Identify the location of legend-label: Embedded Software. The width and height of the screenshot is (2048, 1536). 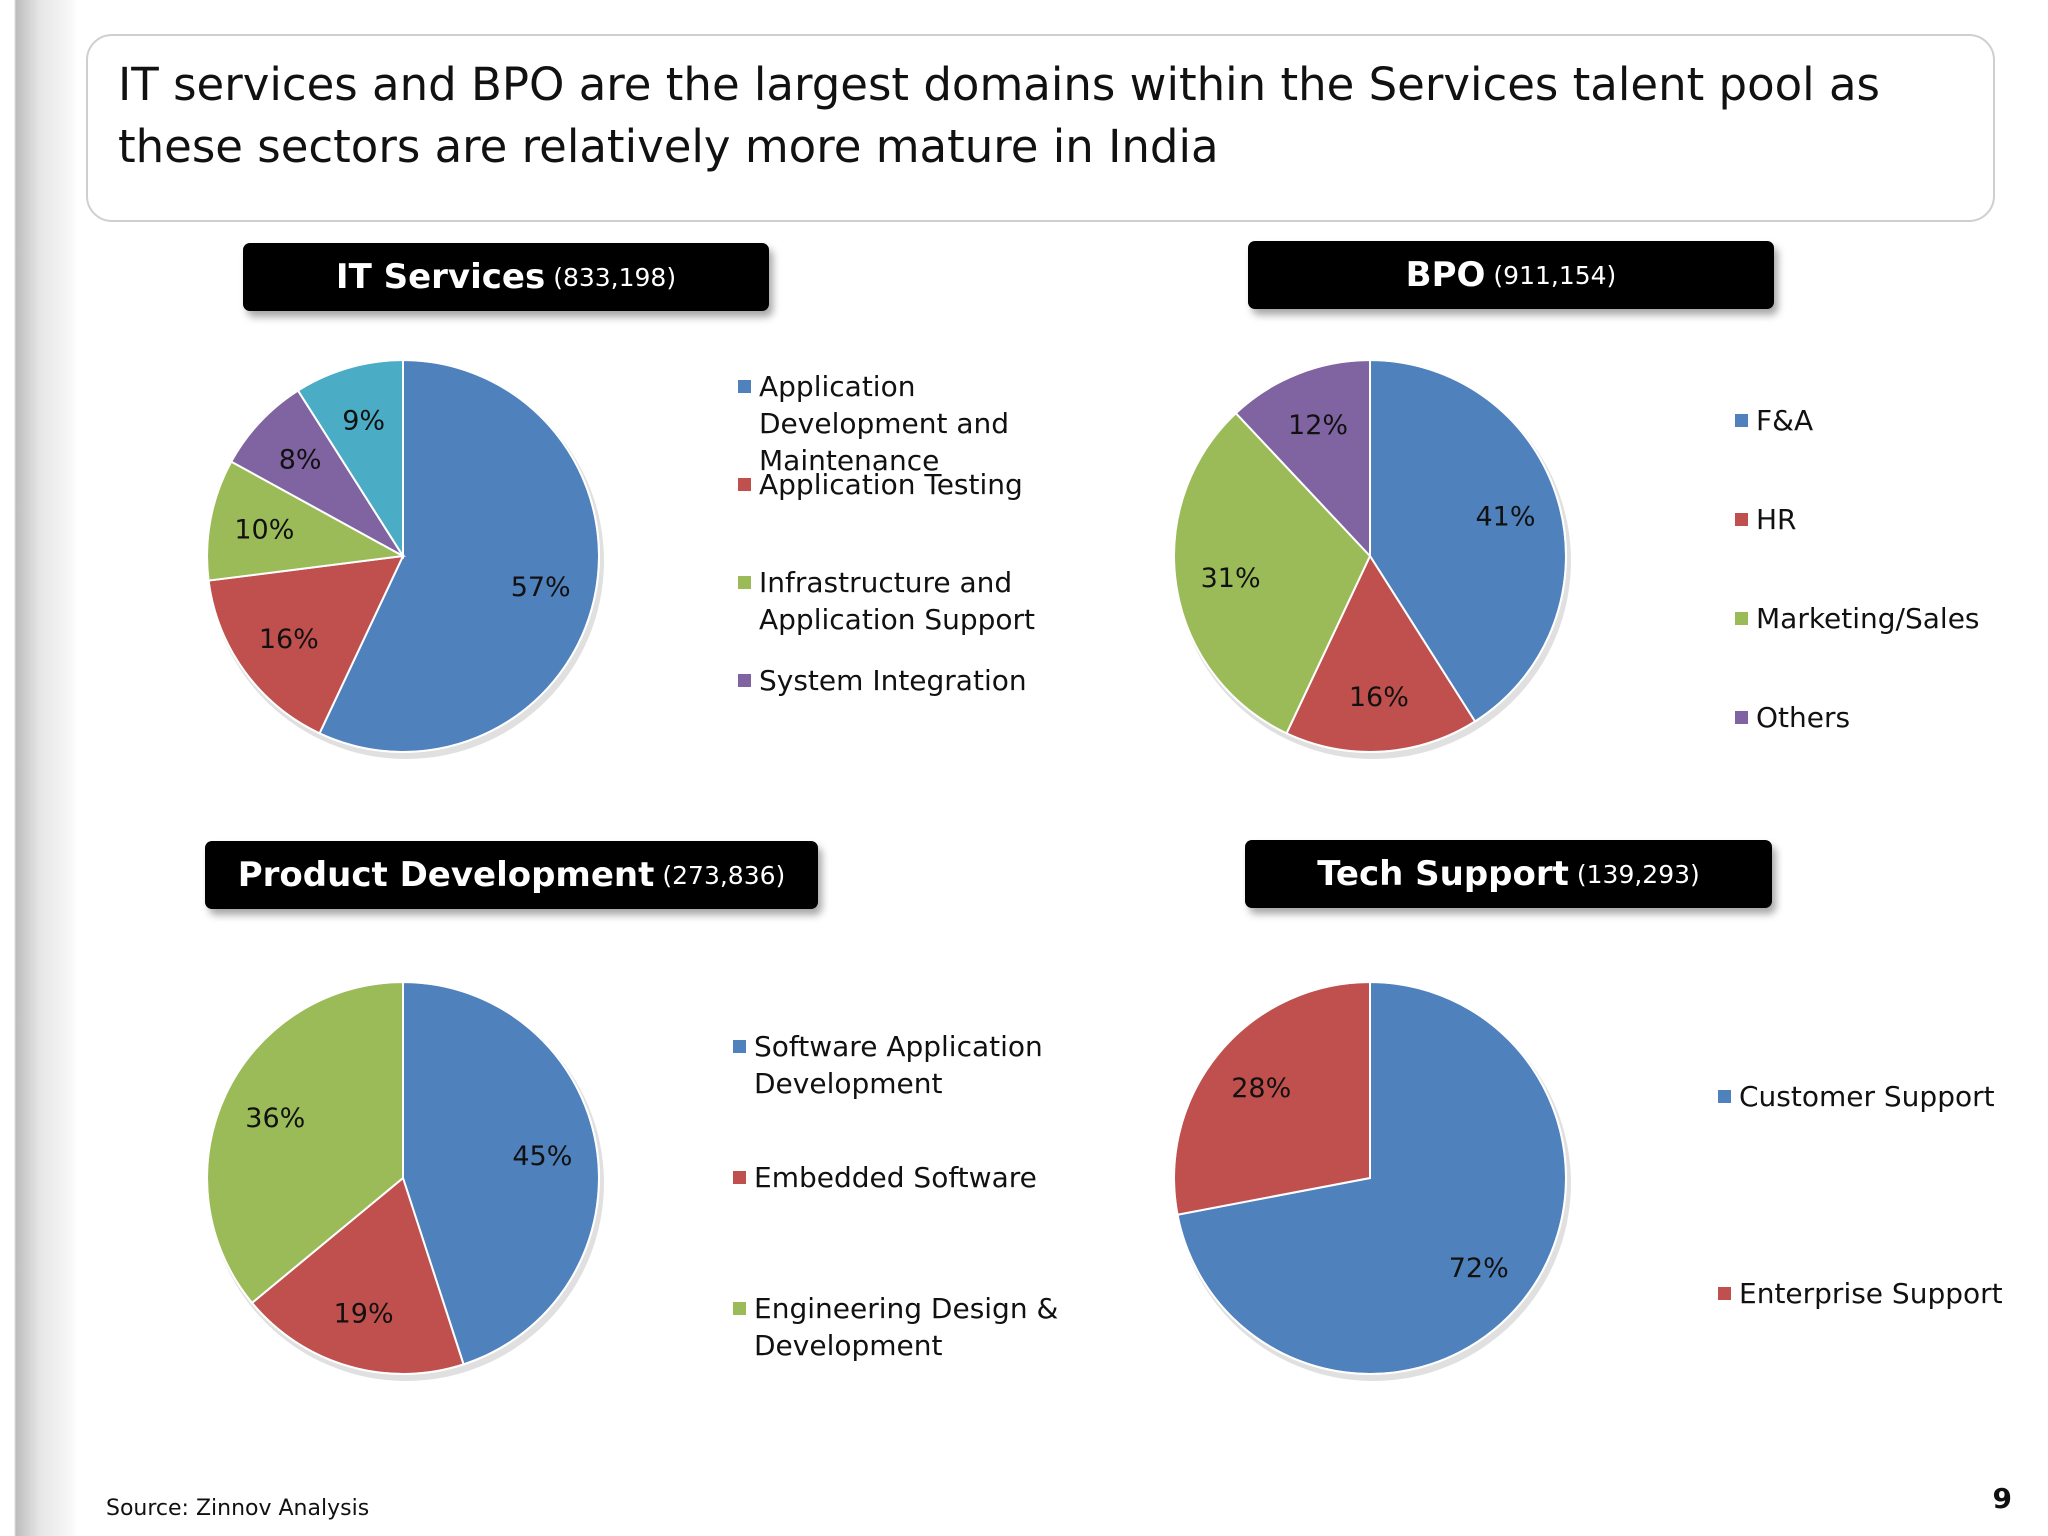
(895, 1177).